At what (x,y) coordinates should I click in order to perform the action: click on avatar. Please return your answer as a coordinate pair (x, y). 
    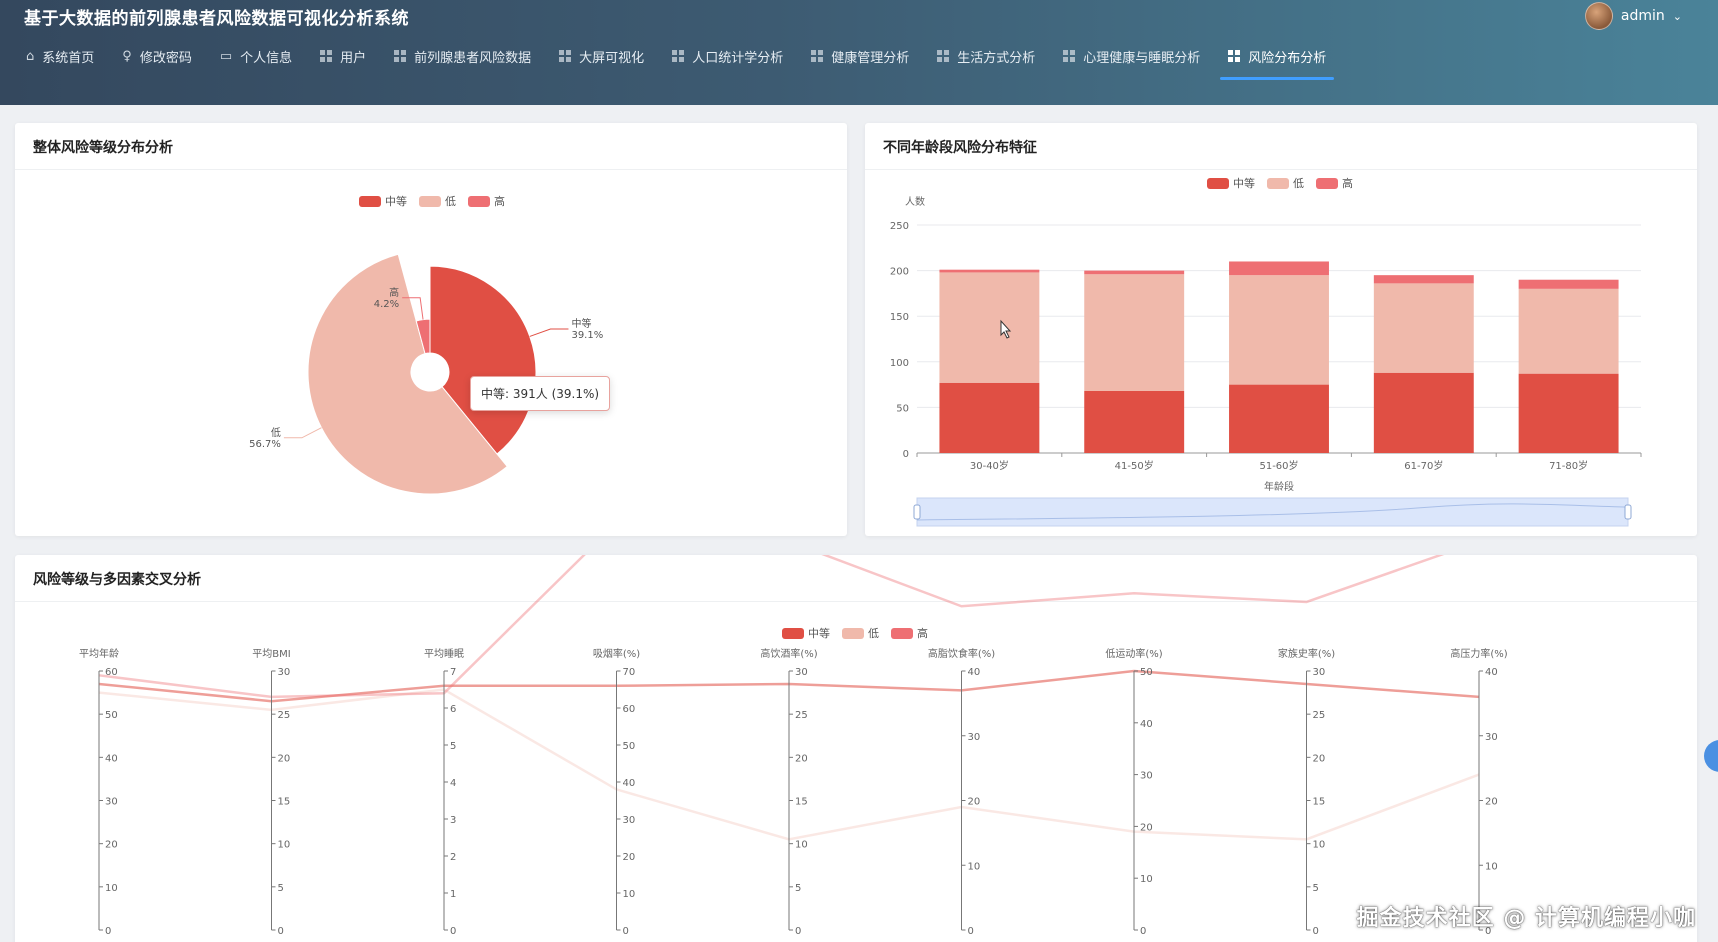
    Looking at the image, I should click on (1598, 16).